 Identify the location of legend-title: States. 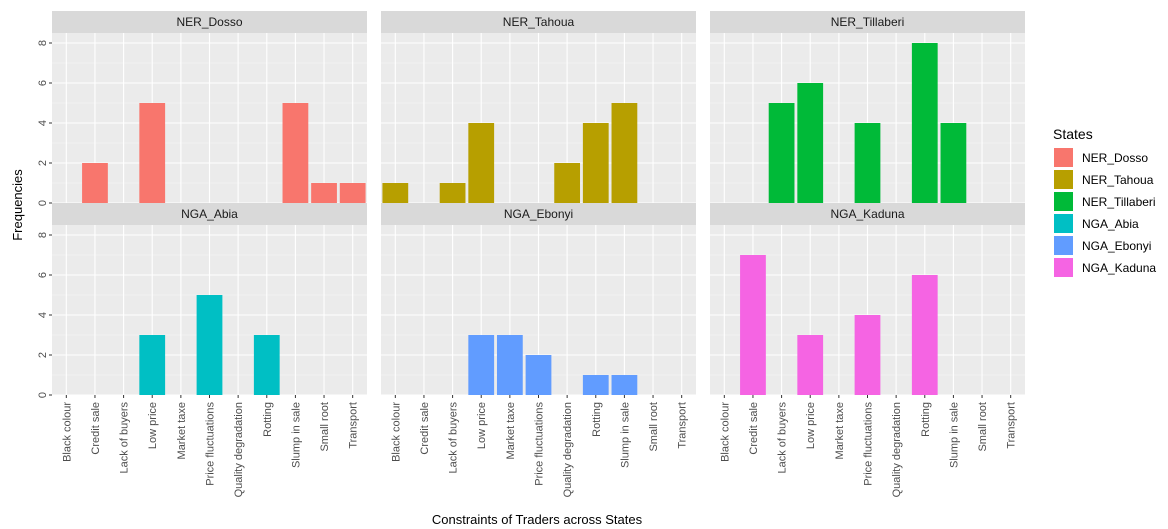
(1073, 134).